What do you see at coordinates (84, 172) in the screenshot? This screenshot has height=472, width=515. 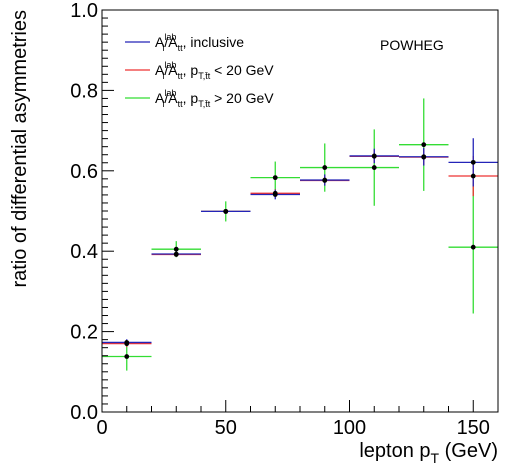 I see `y-tick-label-3: 0.6` at bounding box center [84, 172].